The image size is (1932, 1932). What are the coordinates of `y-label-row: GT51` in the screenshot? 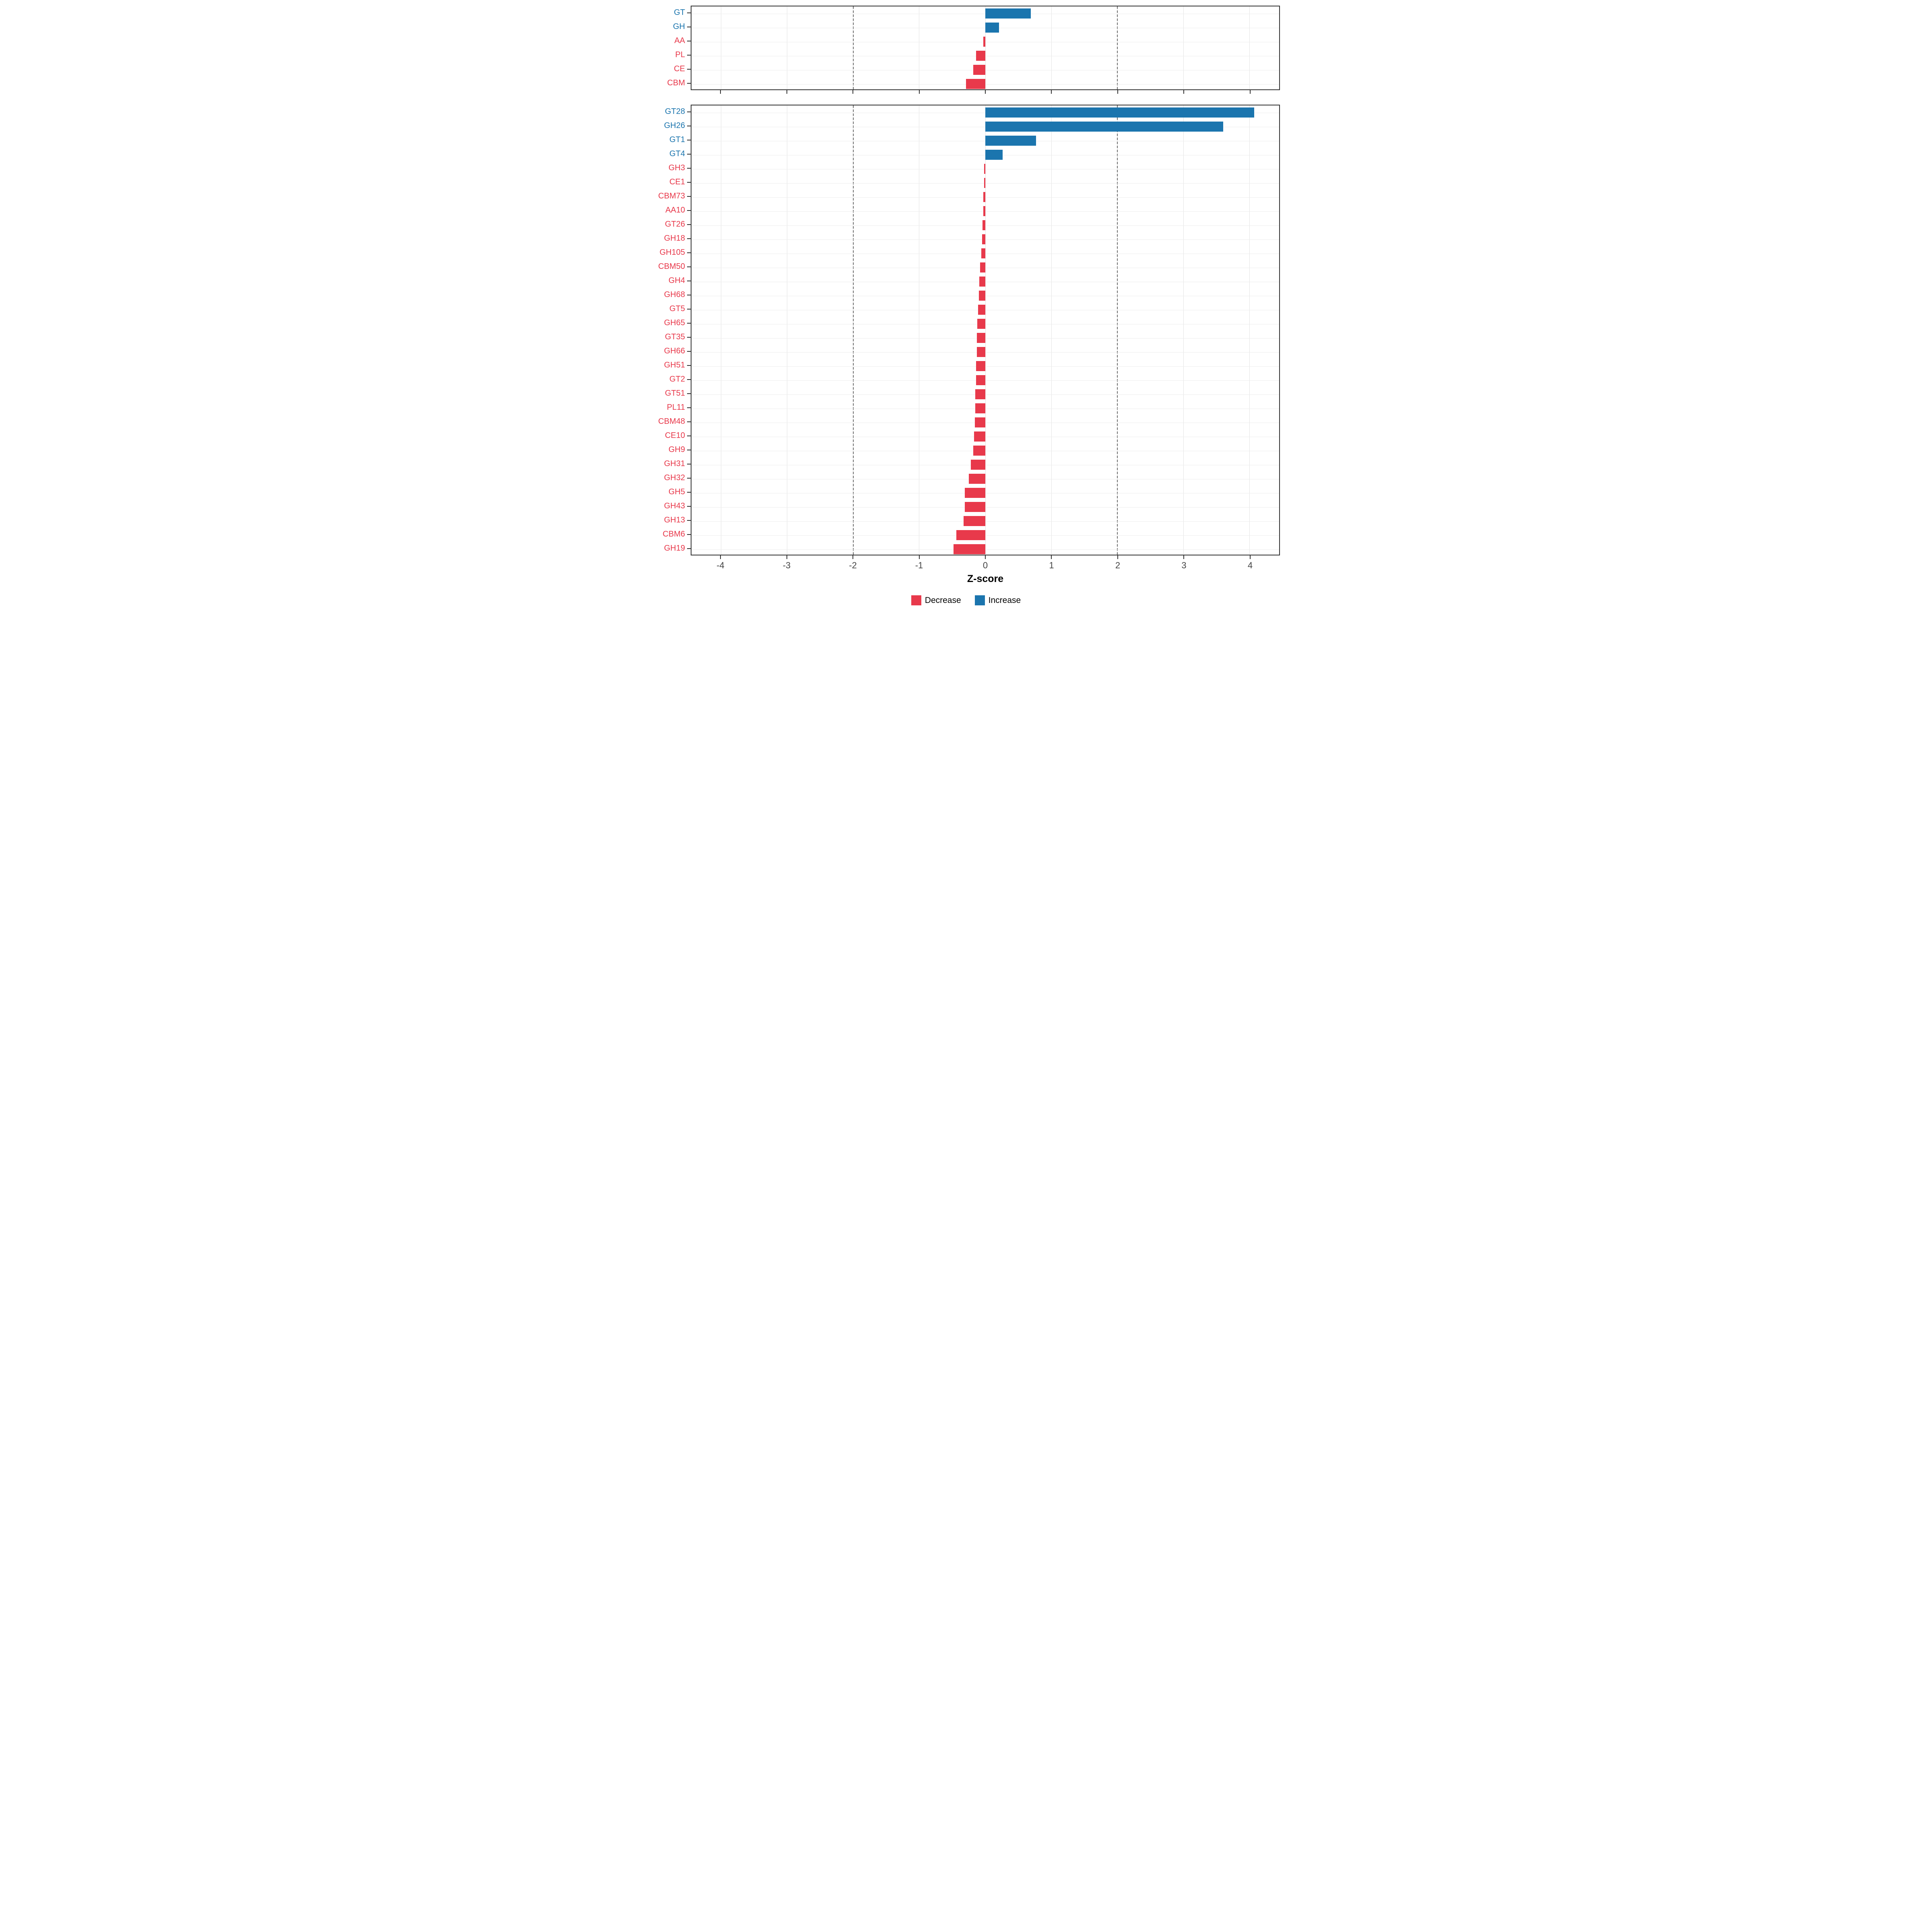 It's located at (671, 393).